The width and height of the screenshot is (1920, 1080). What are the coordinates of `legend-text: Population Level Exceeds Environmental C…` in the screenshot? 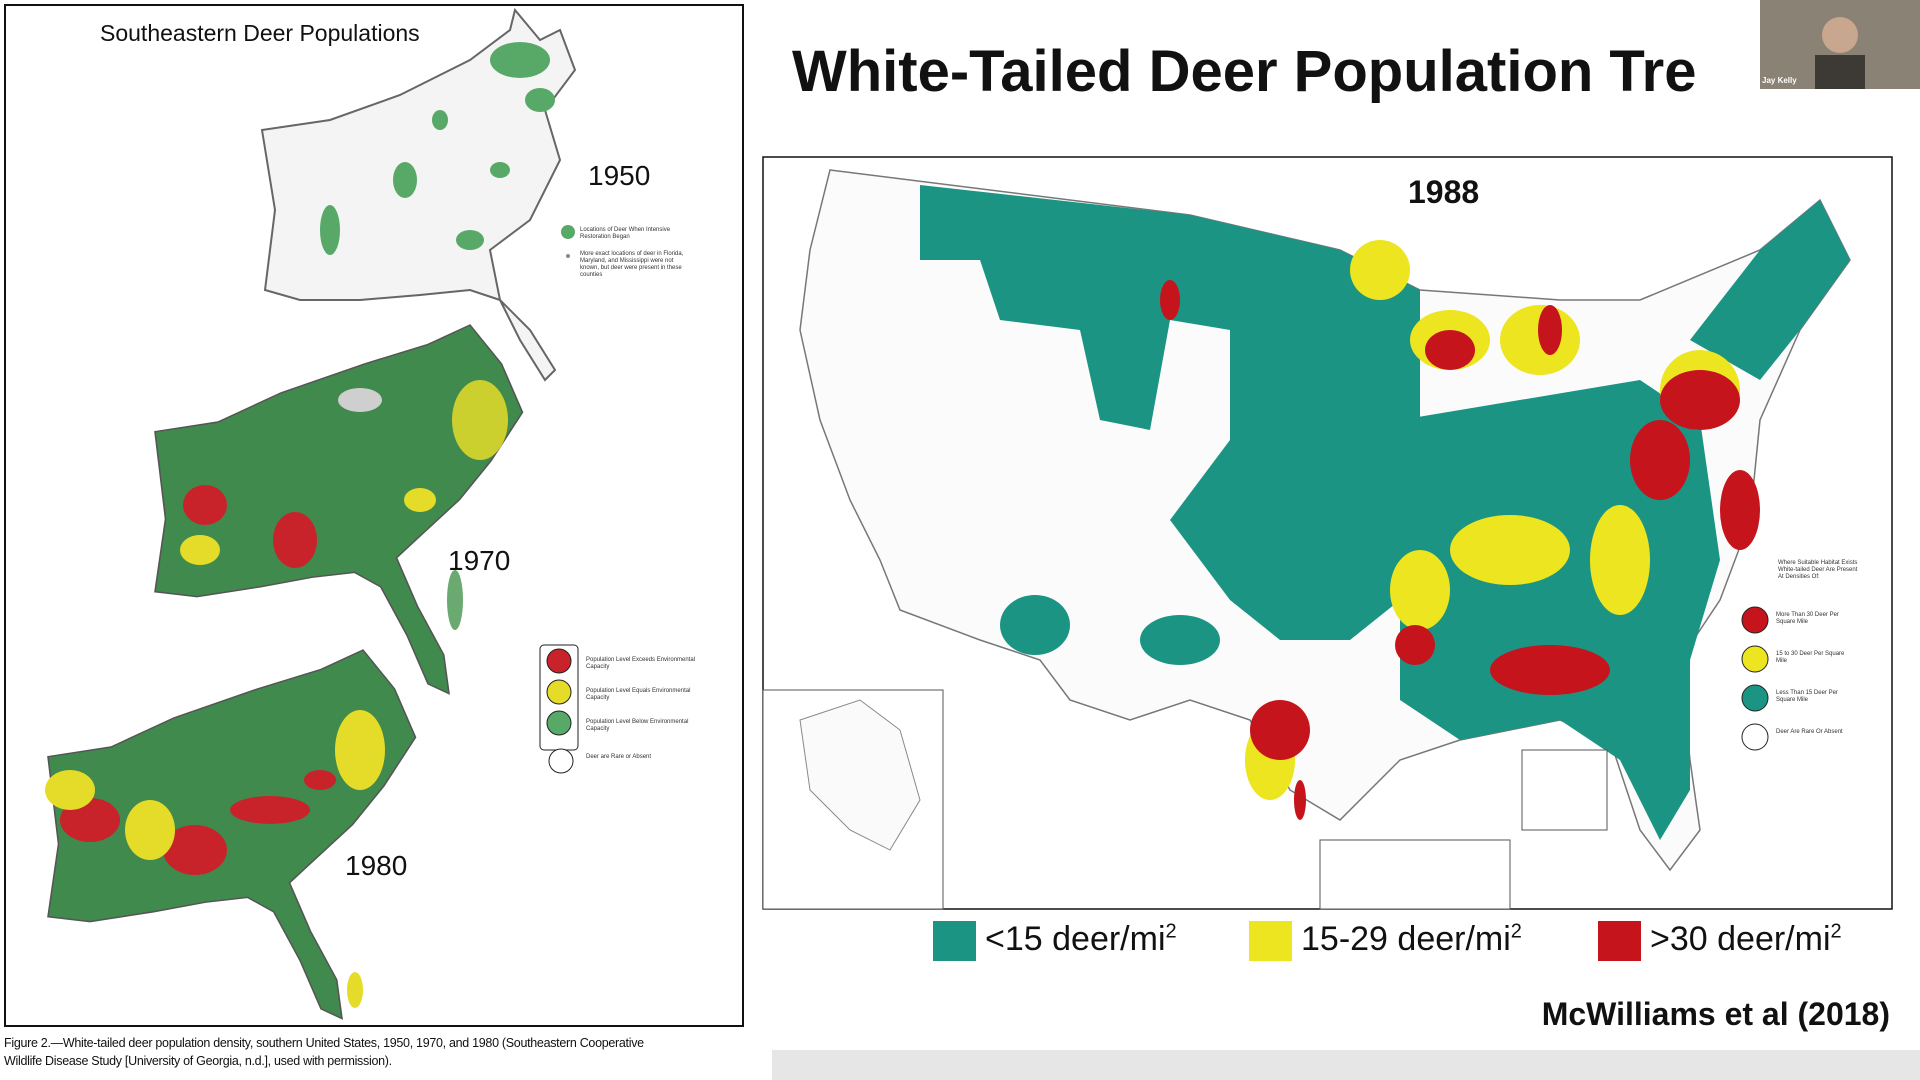 It's located at (641, 663).